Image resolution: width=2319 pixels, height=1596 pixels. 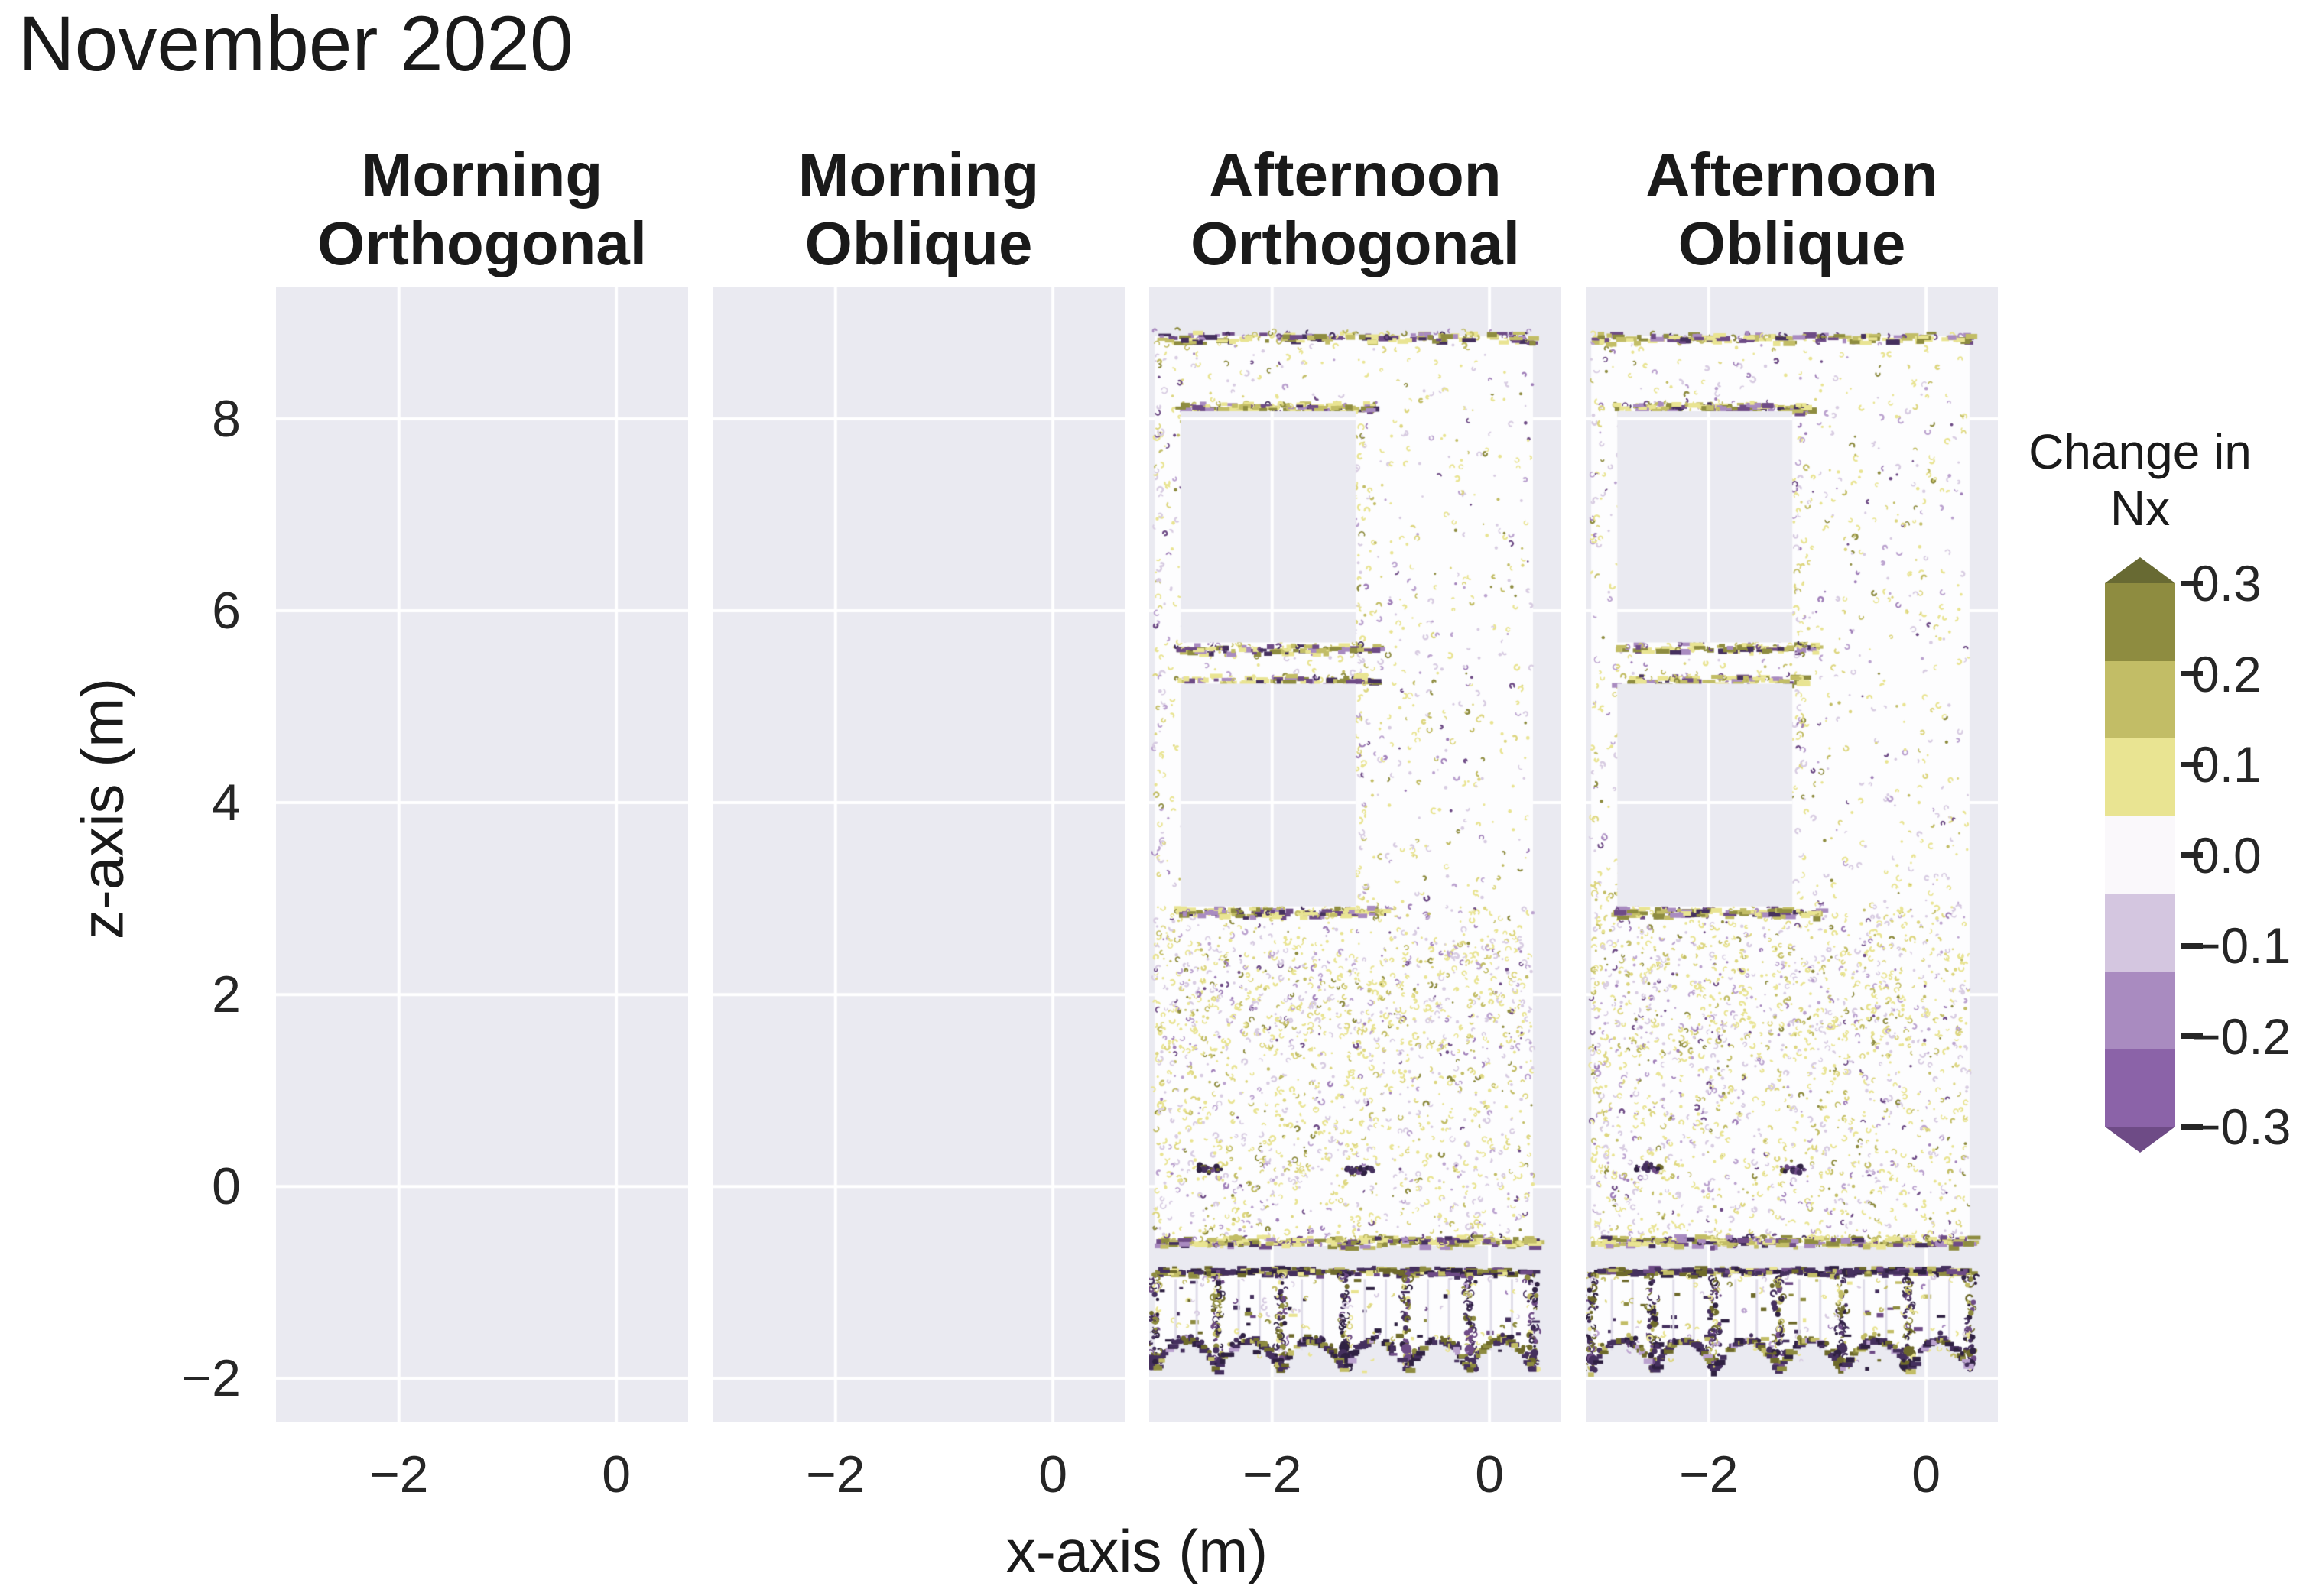 I want to click on colorbar-tick-label: −0.1, so click(x=2241, y=945).